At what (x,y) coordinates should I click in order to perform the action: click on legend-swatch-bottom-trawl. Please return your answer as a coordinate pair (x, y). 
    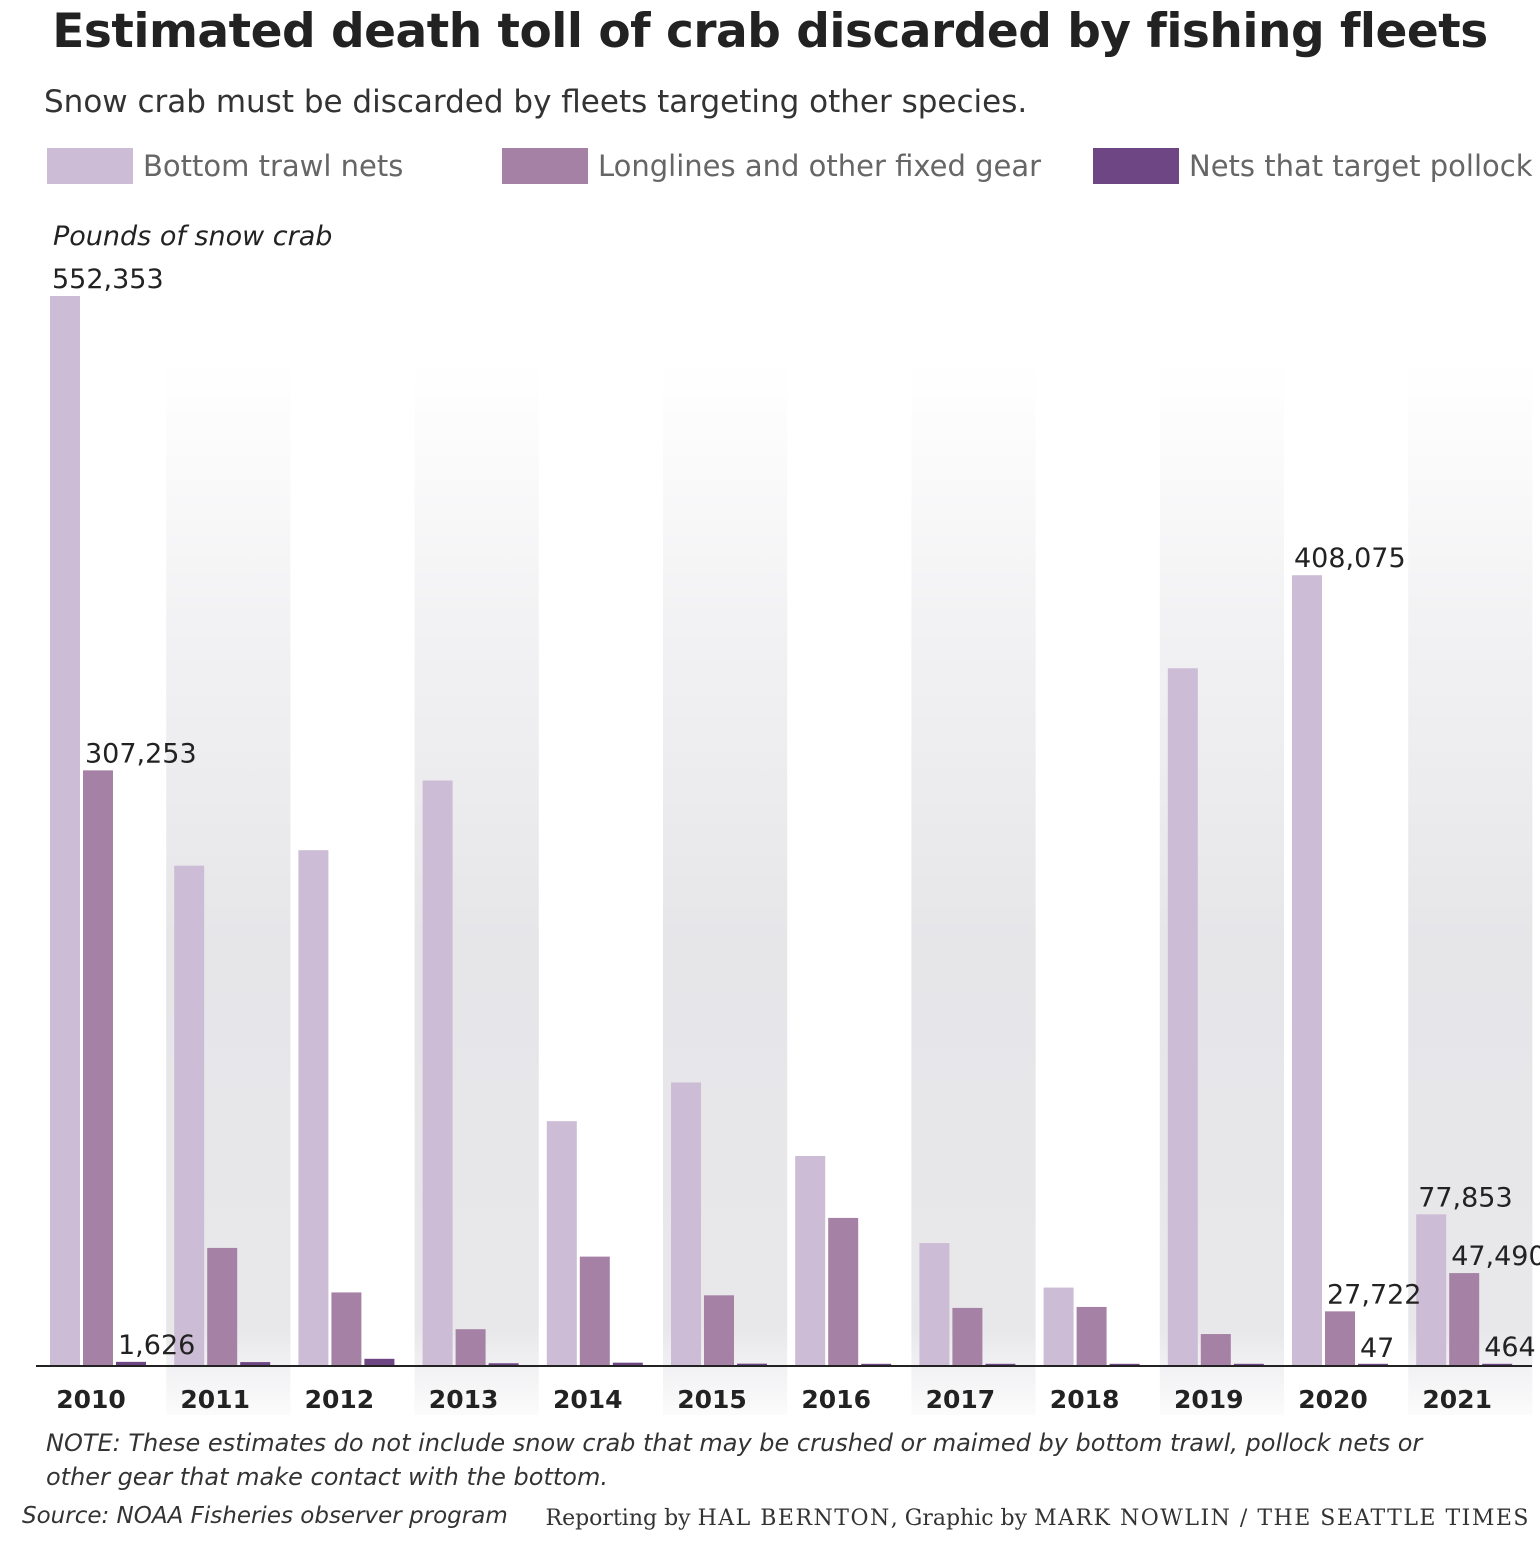
    Looking at the image, I should click on (90, 166).